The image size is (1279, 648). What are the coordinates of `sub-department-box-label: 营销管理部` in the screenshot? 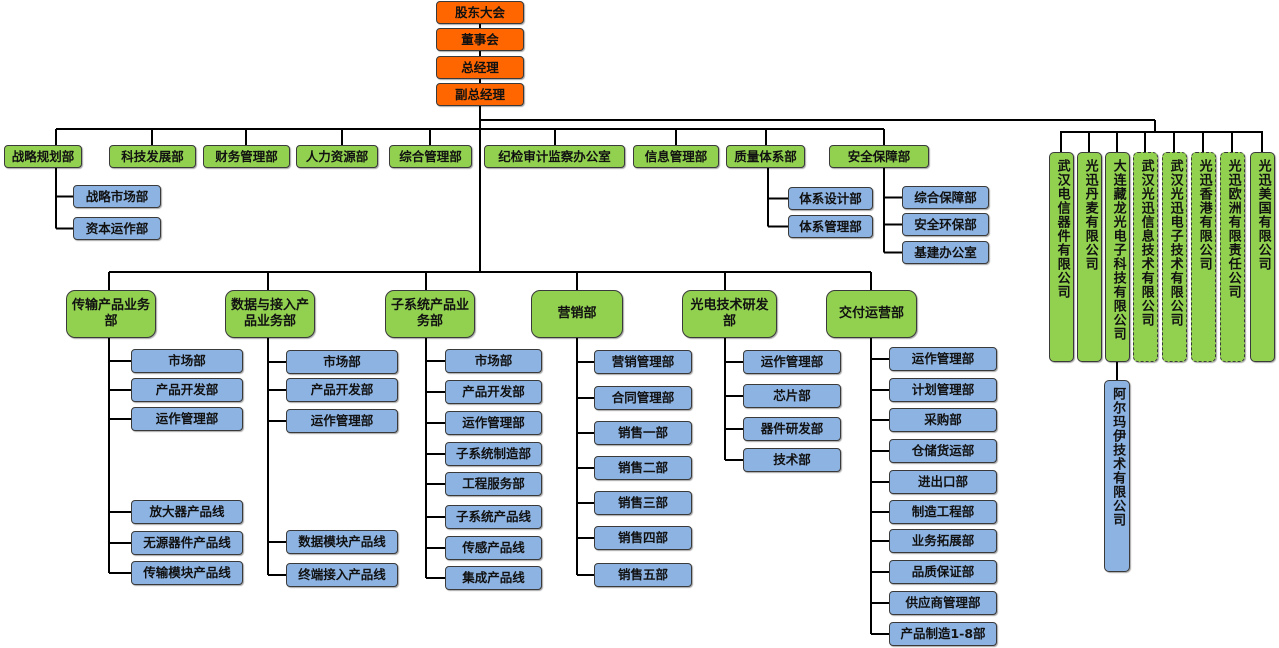 It's located at (643, 362).